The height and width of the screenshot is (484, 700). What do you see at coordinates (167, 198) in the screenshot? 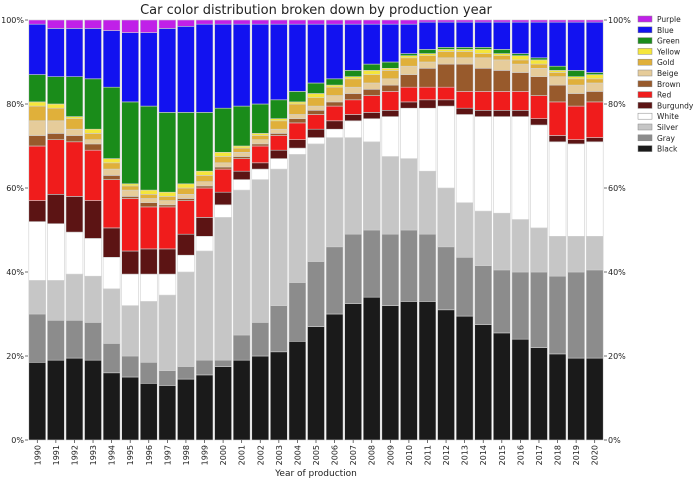
I see `bar-segment-gold-1997` at bounding box center [167, 198].